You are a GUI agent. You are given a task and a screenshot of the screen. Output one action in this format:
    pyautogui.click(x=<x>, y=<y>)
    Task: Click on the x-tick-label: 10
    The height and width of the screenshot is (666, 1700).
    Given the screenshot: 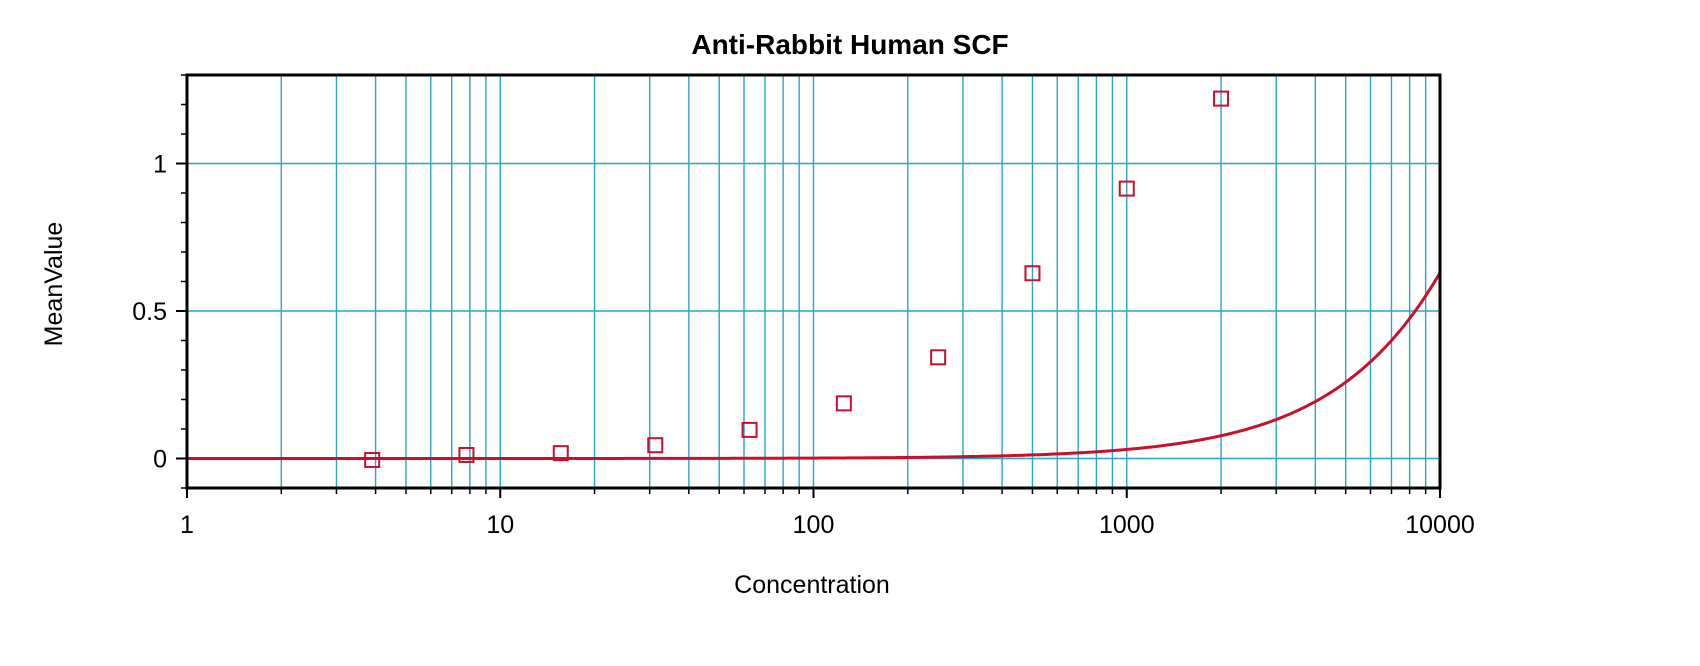 What is the action you would take?
    pyautogui.click(x=500, y=525)
    